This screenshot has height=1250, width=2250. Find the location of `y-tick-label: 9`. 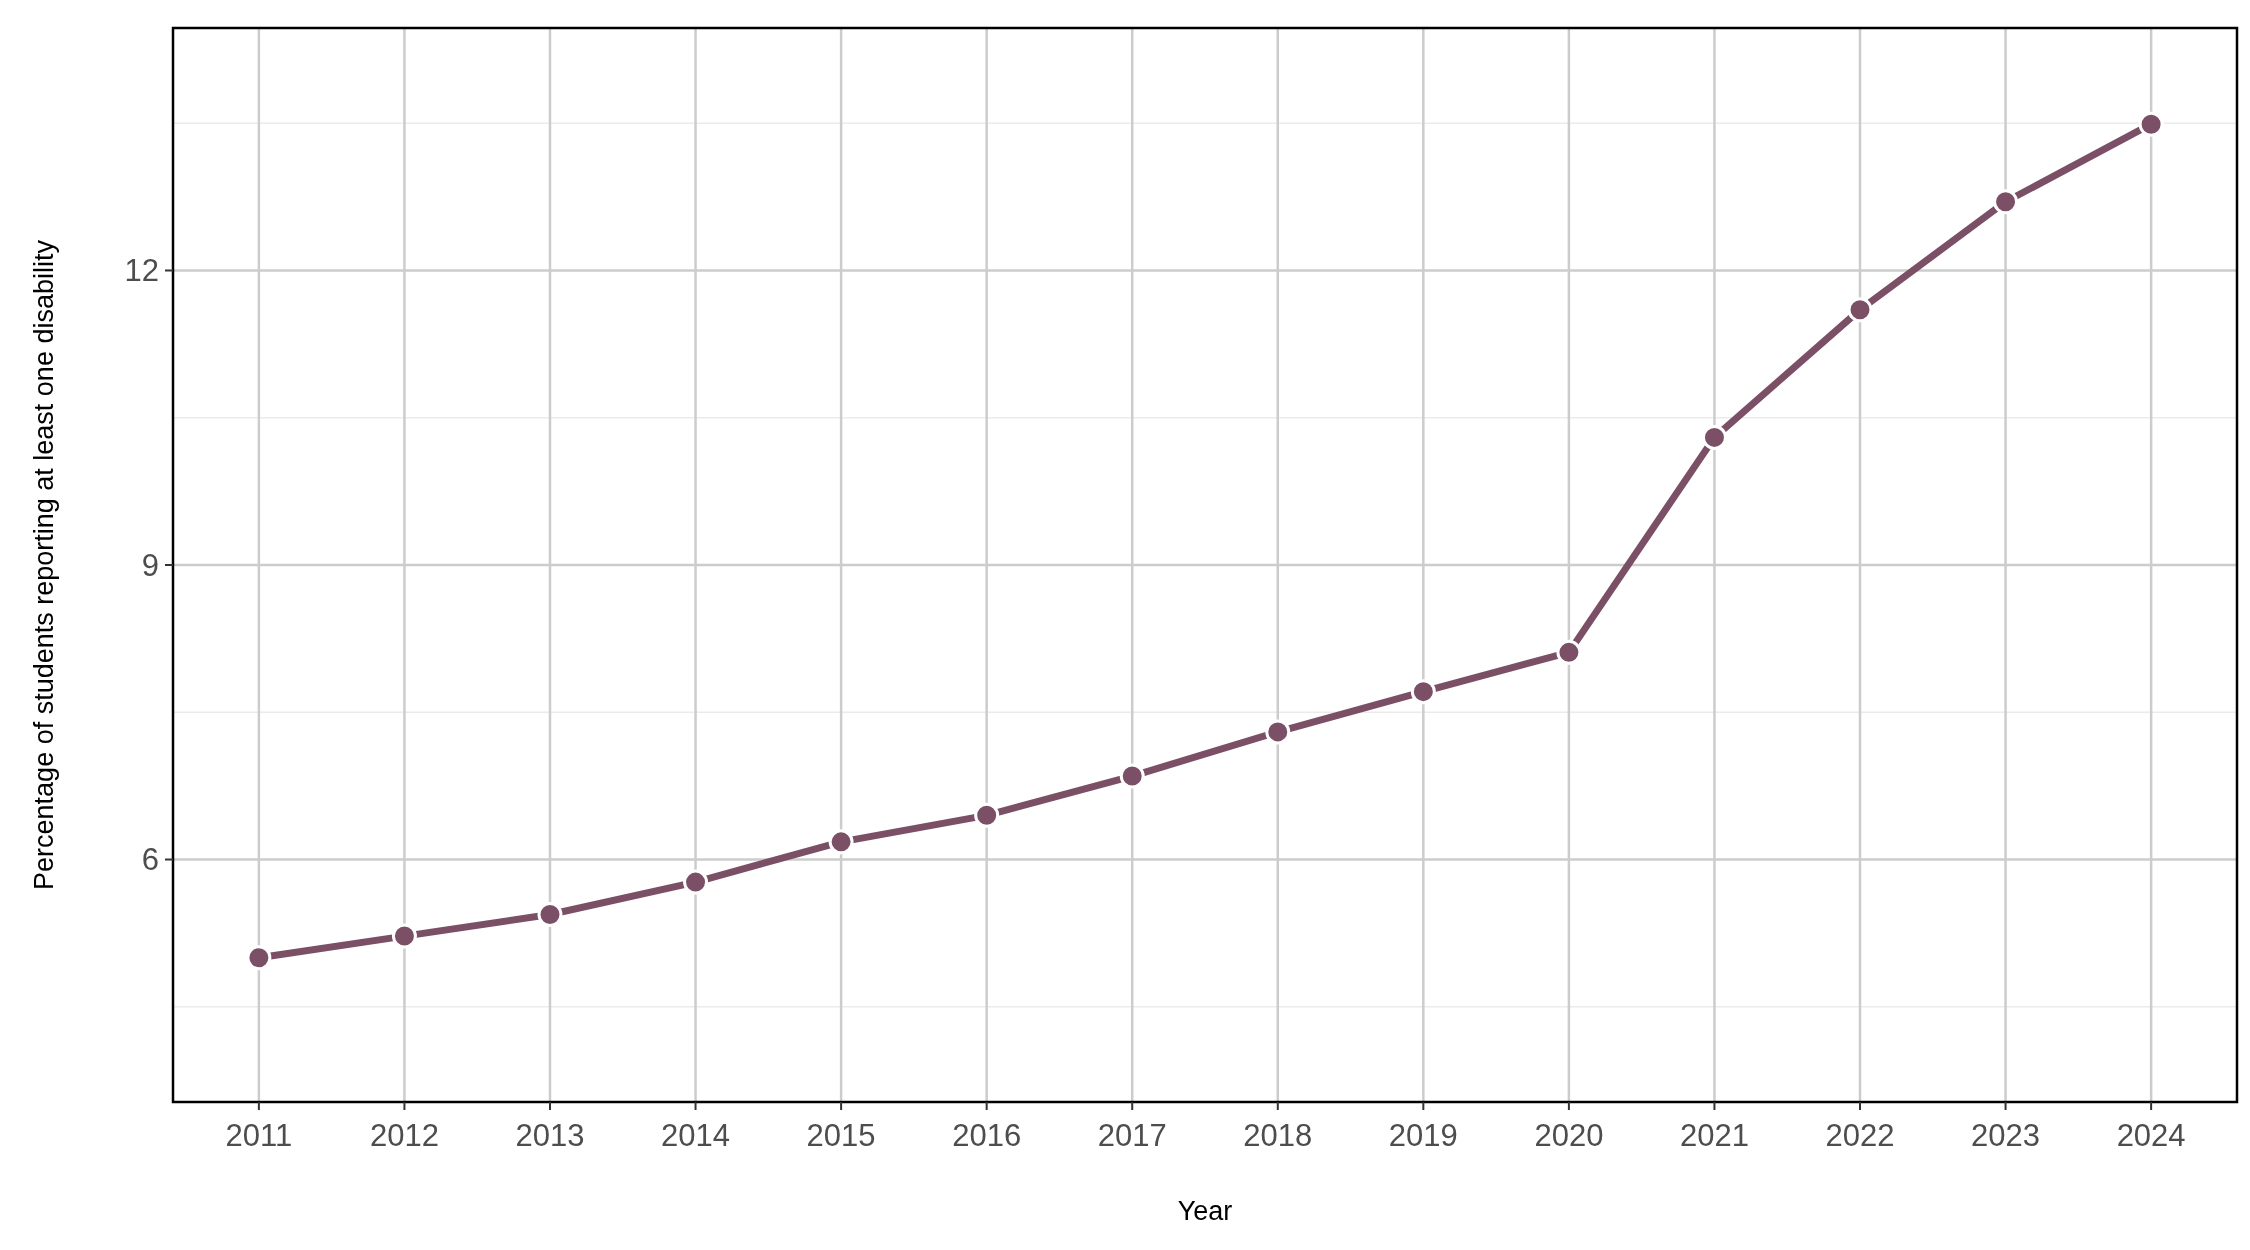

y-tick-label: 9 is located at coordinates (150, 565).